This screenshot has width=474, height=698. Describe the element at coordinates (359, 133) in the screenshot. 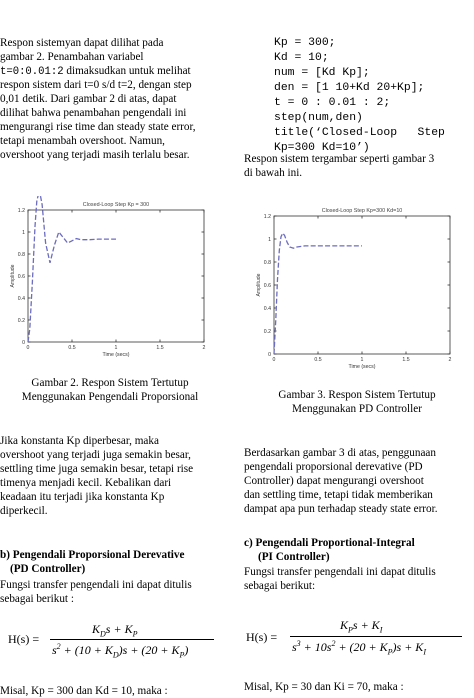

I see `code-line: title(‘Closed-Loop Step` at that location.